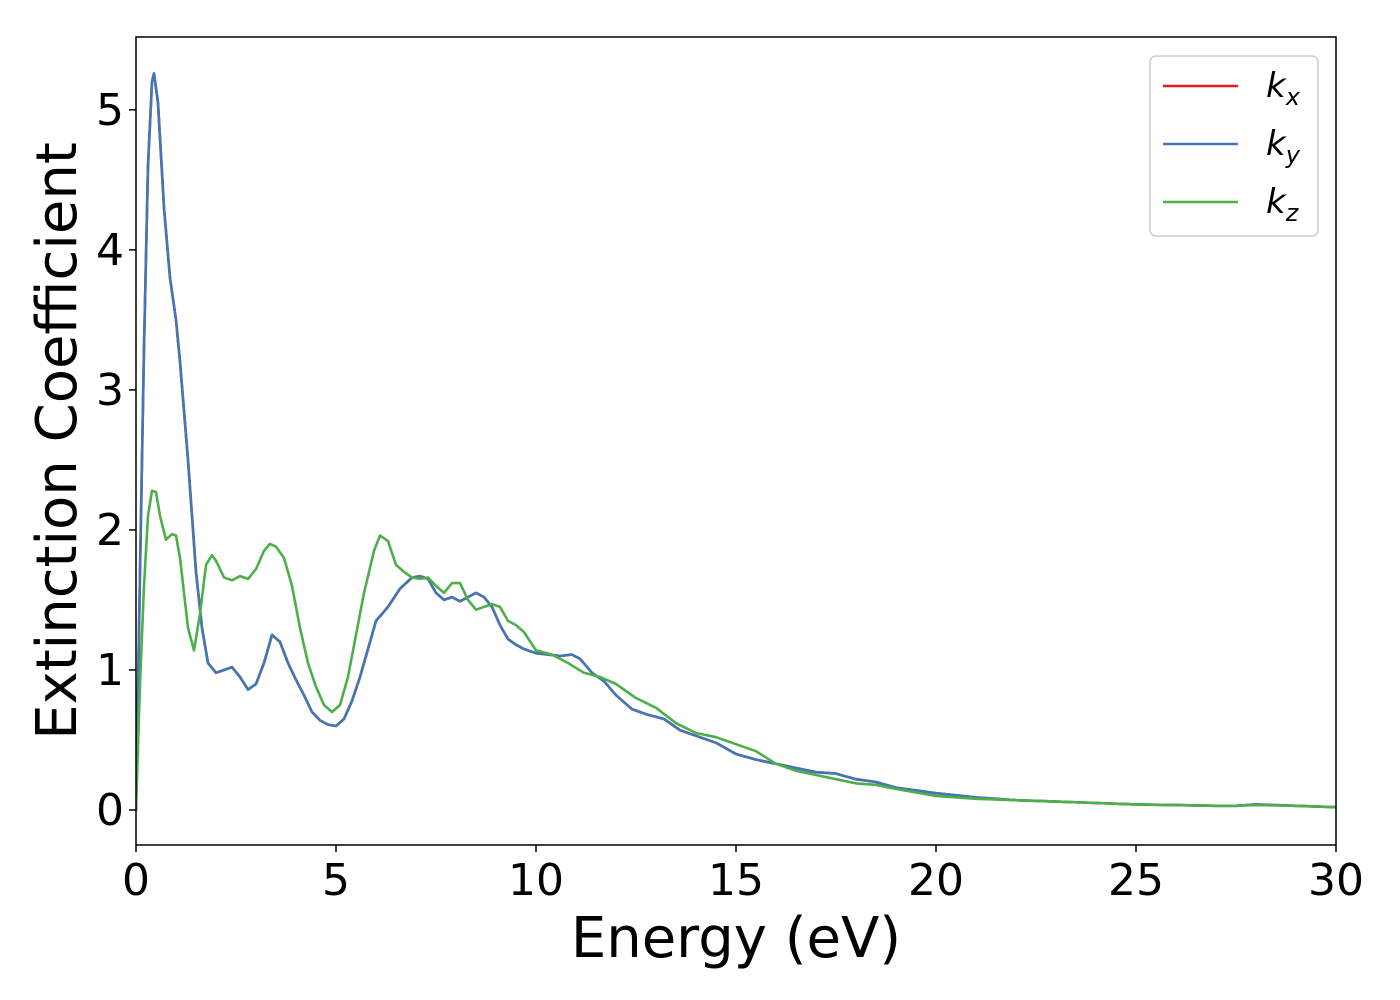 The height and width of the screenshot is (1000, 1400). I want to click on x-tick-label: 10, so click(536, 880).